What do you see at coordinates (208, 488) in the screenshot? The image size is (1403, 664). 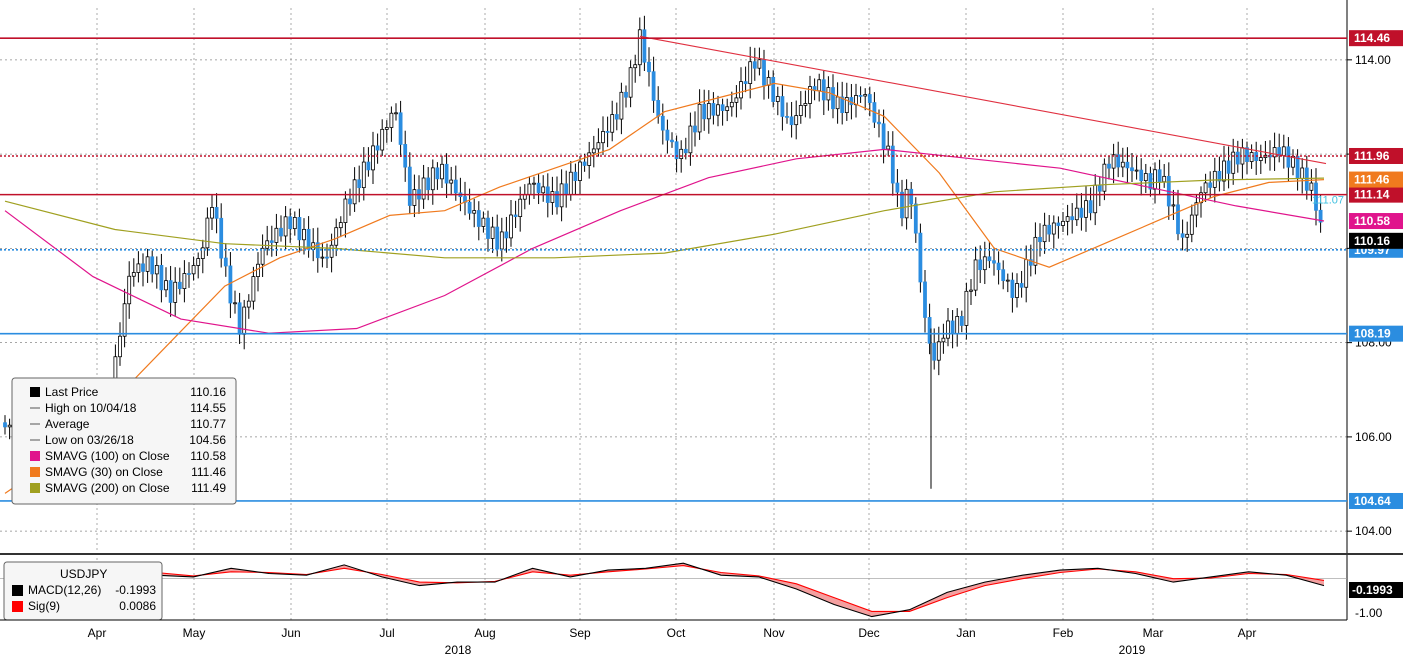 I see `legend-value: 111.49` at bounding box center [208, 488].